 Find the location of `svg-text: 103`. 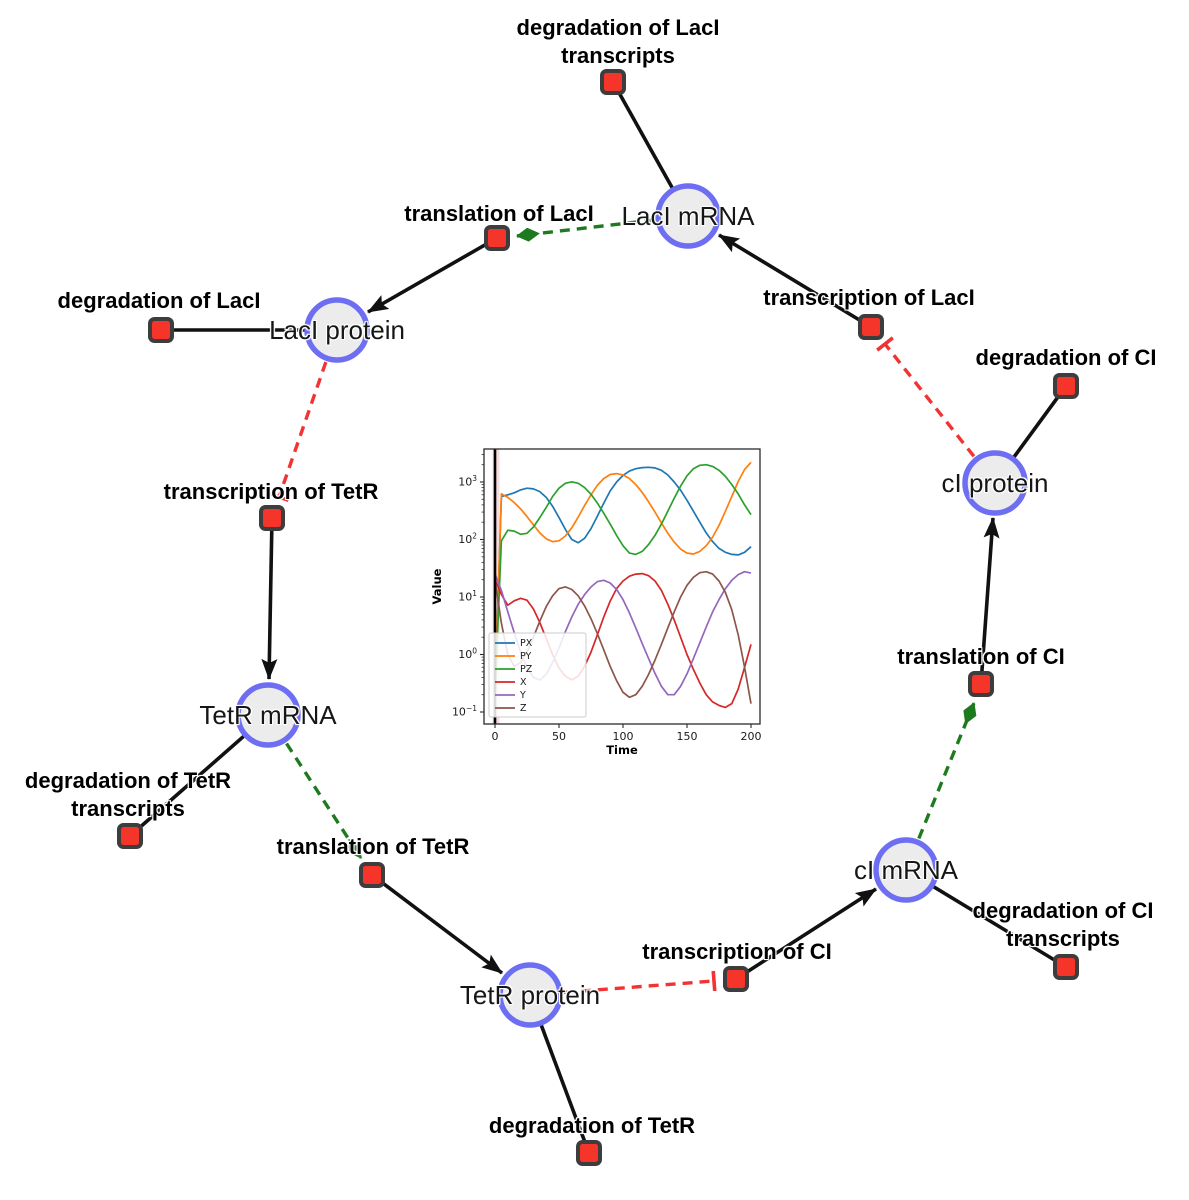

svg-text: 103 is located at coordinates (467, 481).